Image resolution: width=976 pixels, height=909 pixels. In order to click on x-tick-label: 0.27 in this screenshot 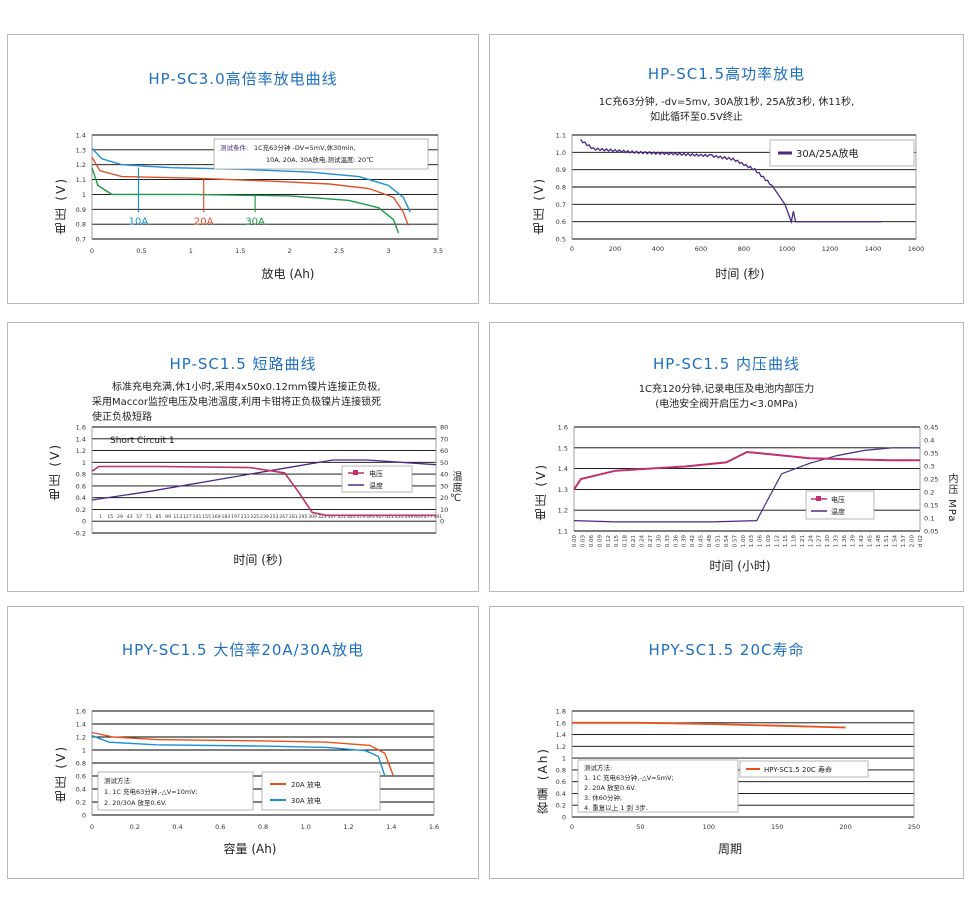, I will do `click(651, 541)`.